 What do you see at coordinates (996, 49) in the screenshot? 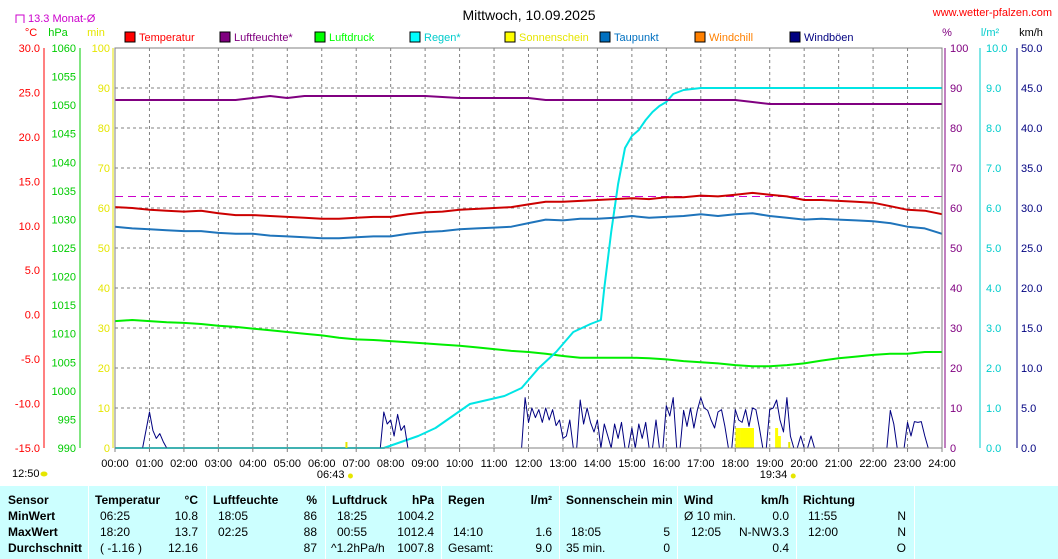
I see `y-tick-label-rain: 10.0` at bounding box center [996, 49].